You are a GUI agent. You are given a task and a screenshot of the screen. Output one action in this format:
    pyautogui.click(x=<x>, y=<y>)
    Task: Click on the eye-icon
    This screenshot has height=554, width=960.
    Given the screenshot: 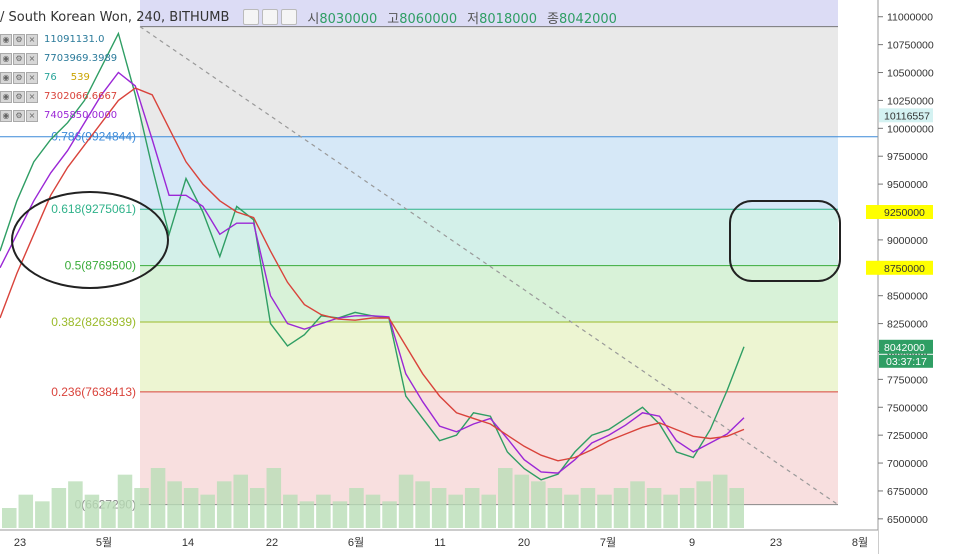 What is the action you would take?
    pyautogui.click(x=251, y=17)
    